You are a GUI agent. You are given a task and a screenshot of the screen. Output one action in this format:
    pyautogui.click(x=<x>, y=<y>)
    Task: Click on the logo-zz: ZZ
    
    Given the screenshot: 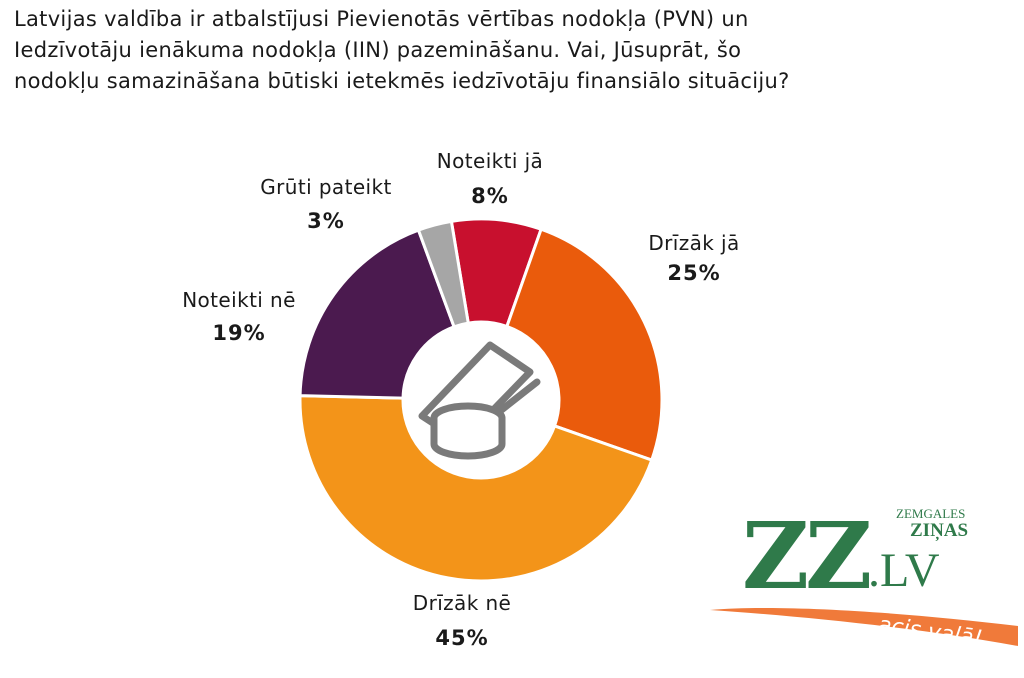 What is the action you would take?
    pyautogui.click(x=805, y=556)
    